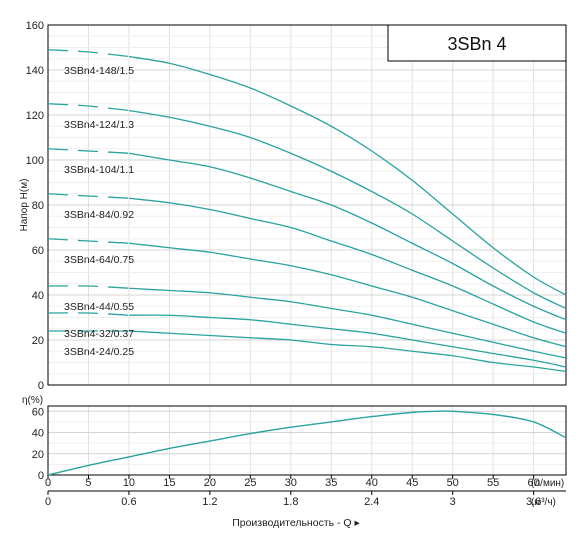  Describe the element at coordinates (38, 296) in the screenshot. I see `y-tick-label: 40` at that location.